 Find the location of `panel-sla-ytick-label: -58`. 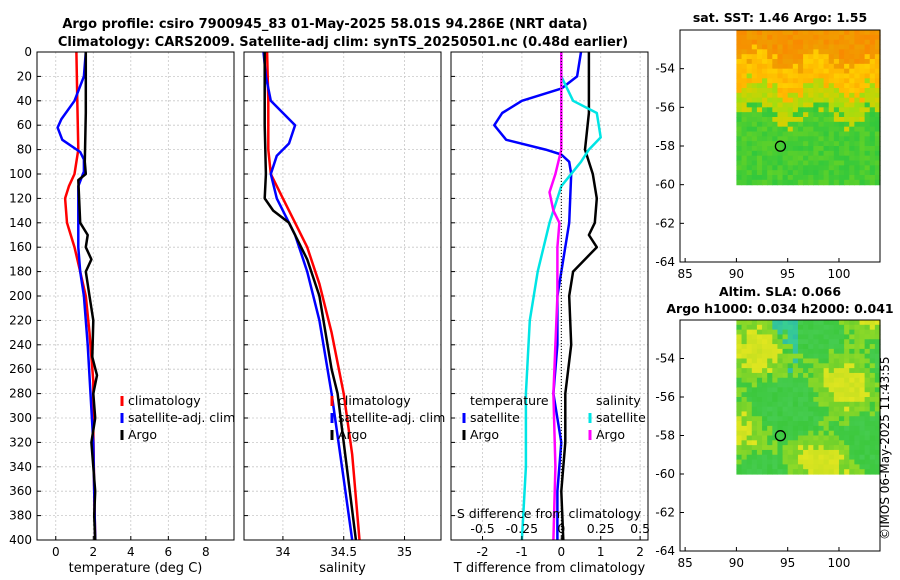

panel-sla-ytick-label: -58 is located at coordinates (665, 436).